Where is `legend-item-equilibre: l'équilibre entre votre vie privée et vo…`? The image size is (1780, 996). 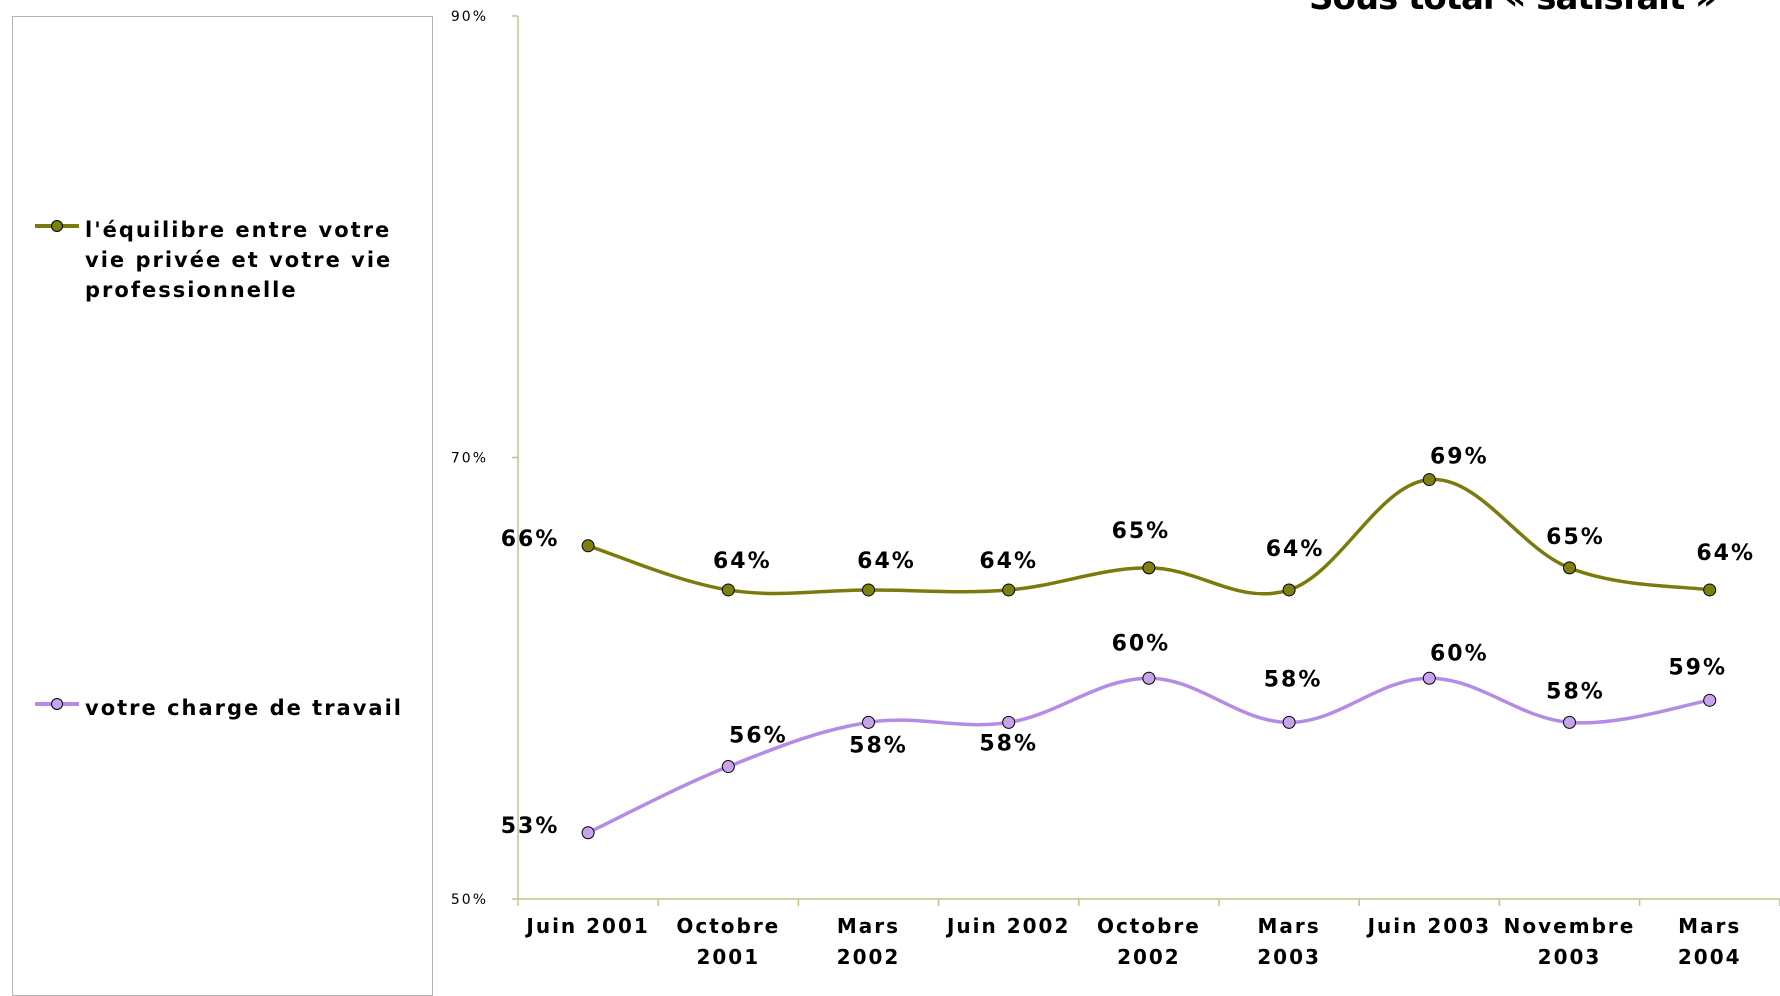
legend-item-equilibre: l'équilibre entre votre vie privée et vo… is located at coordinates (219, 260).